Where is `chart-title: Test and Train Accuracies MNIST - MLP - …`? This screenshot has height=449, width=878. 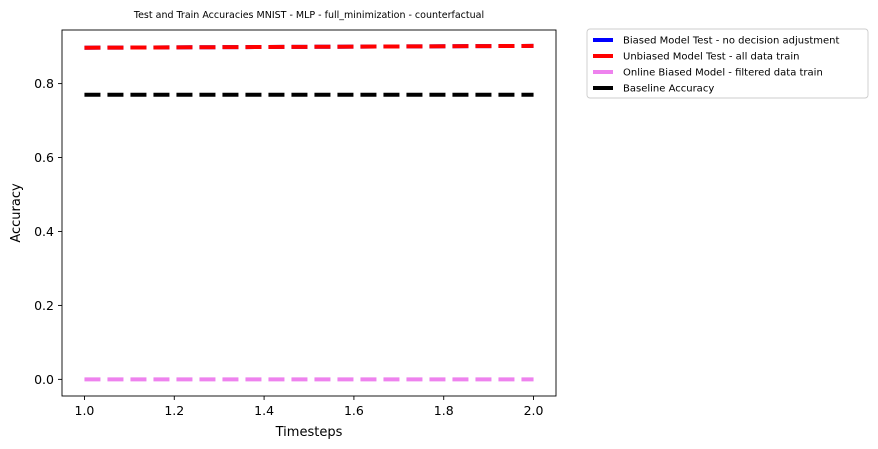 chart-title: Test and Train Accuracies MNIST - MLP - … is located at coordinates (308, 15).